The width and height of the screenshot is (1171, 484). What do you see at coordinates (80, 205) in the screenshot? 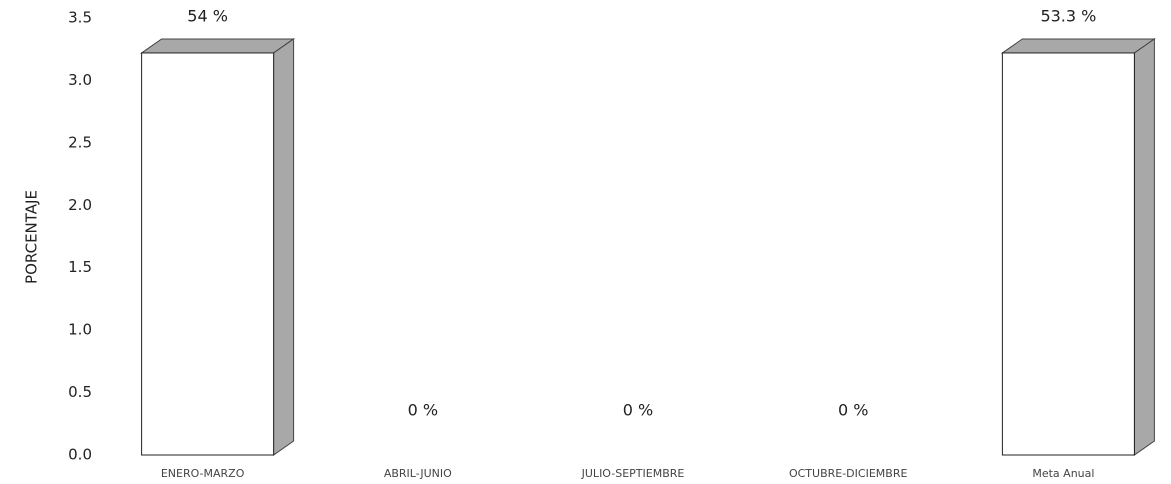
I see `y-tick-label: 2.0` at bounding box center [80, 205].